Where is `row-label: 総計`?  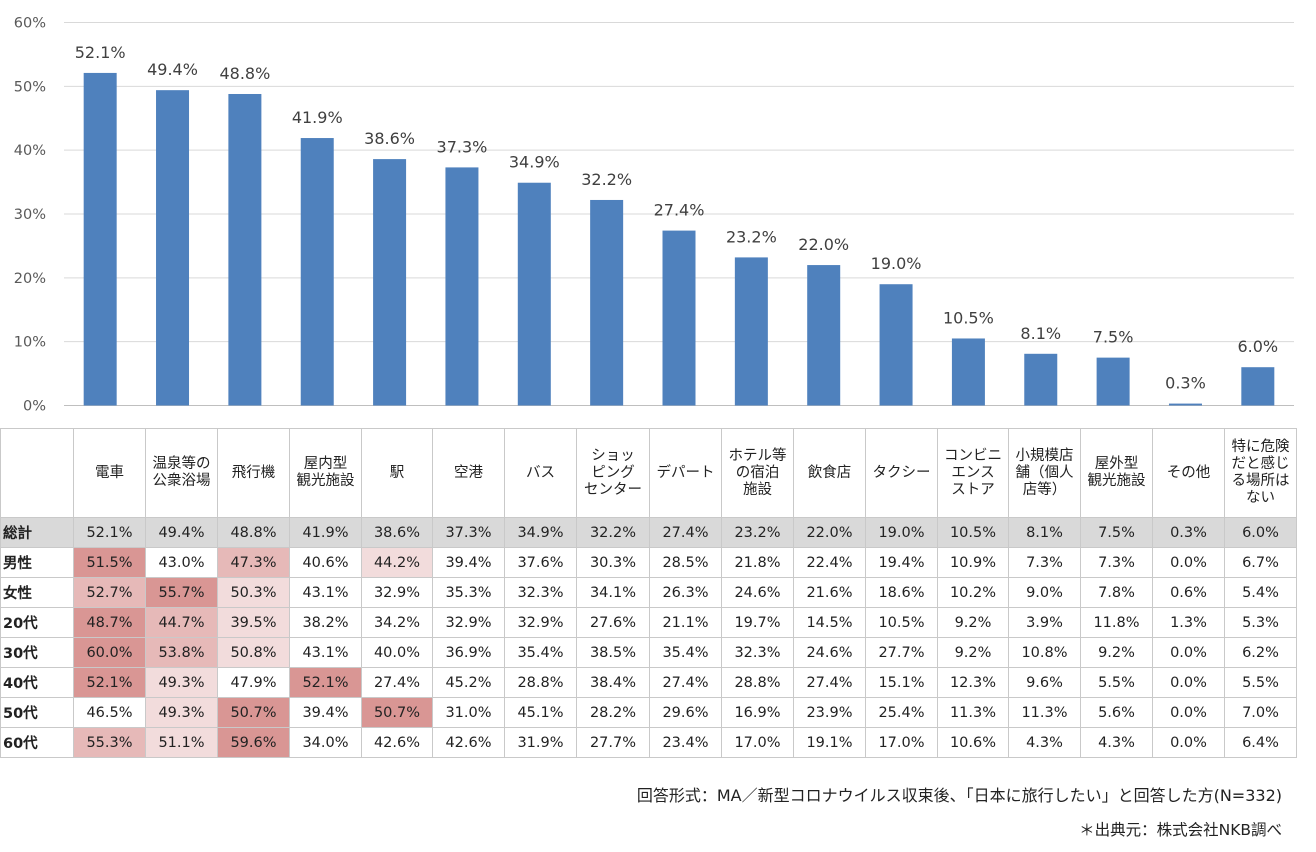 row-label: 総計 is located at coordinates (37, 532).